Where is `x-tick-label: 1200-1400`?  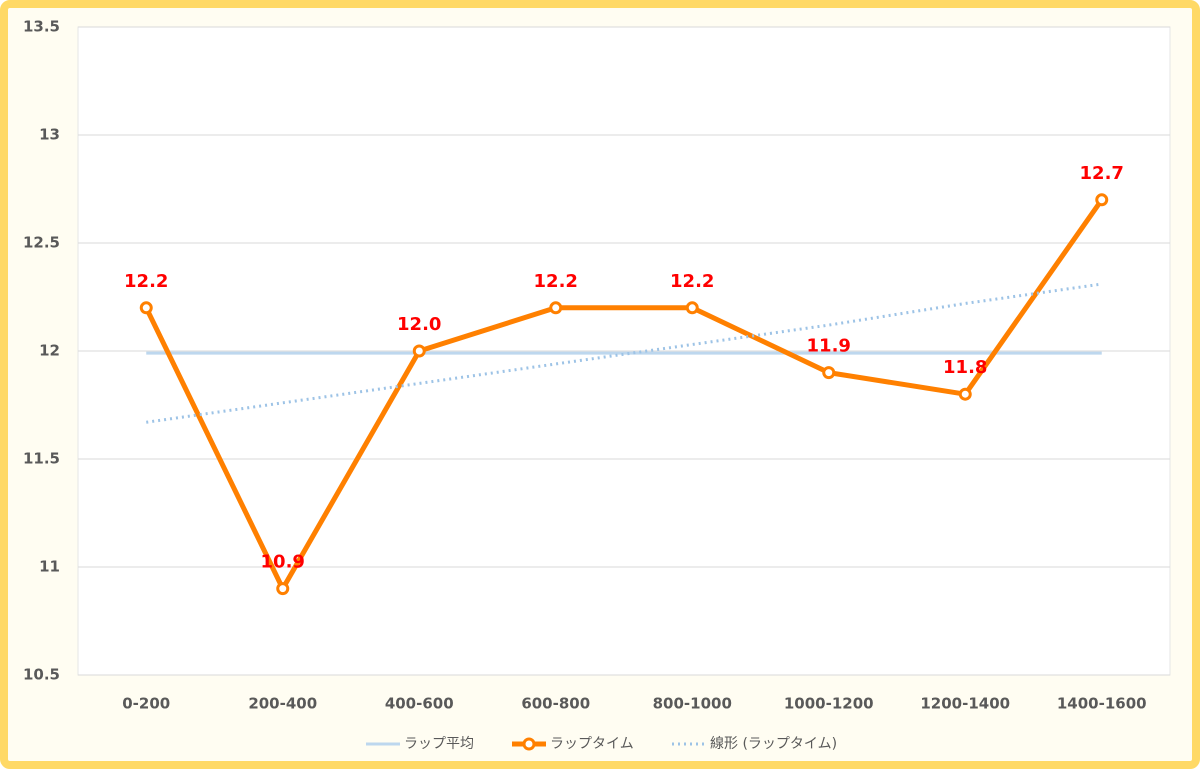
x-tick-label: 1200-1400 is located at coordinates (965, 704).